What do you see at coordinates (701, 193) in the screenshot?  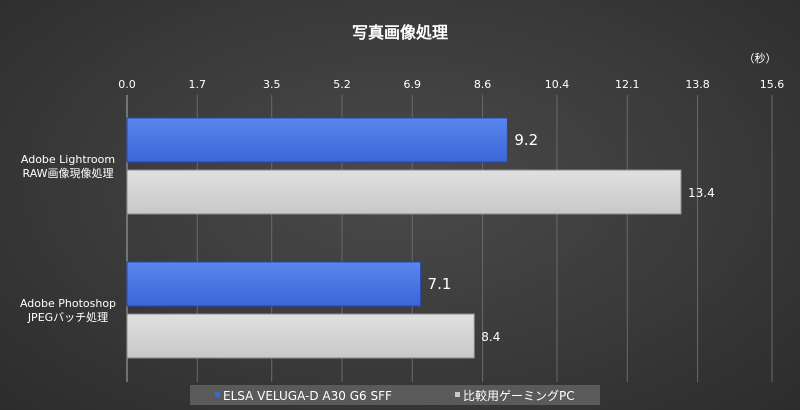 I see `data-label: 13.4` at bounding box center [701, 193].